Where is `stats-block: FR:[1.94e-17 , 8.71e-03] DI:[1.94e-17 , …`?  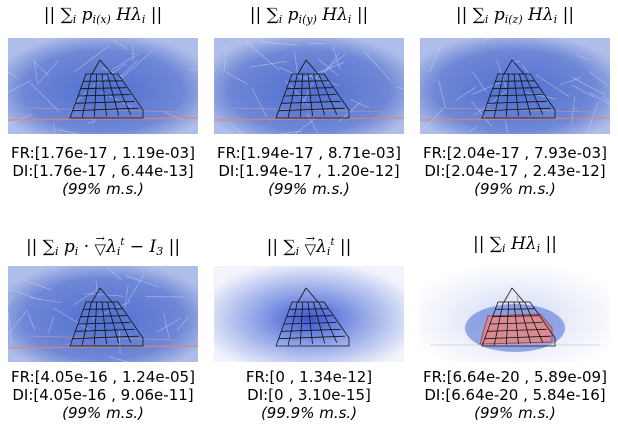 stats-block: FR:[1.94e-17 , 8.71e-03] DI:[1.94e-17 , … is located at coordinates (309, 171).